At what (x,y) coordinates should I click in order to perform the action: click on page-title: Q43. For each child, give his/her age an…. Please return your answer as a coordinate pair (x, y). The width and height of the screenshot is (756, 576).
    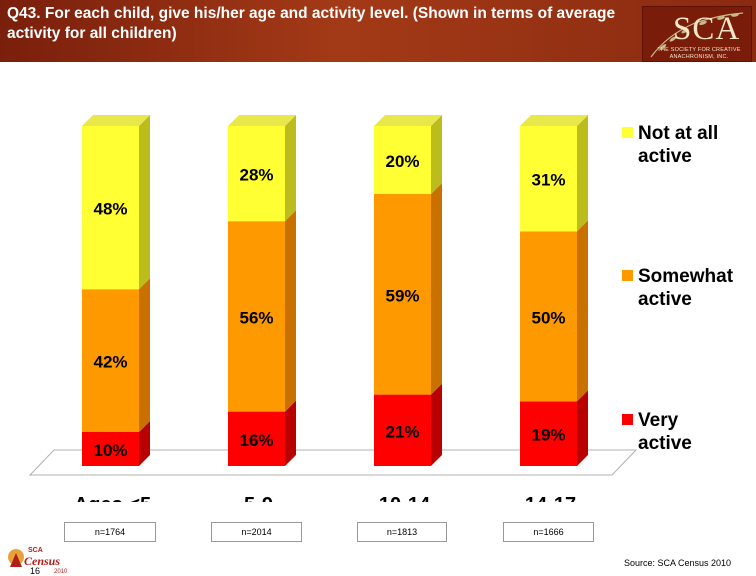
    Looking at the image, I should click on (311, 23).